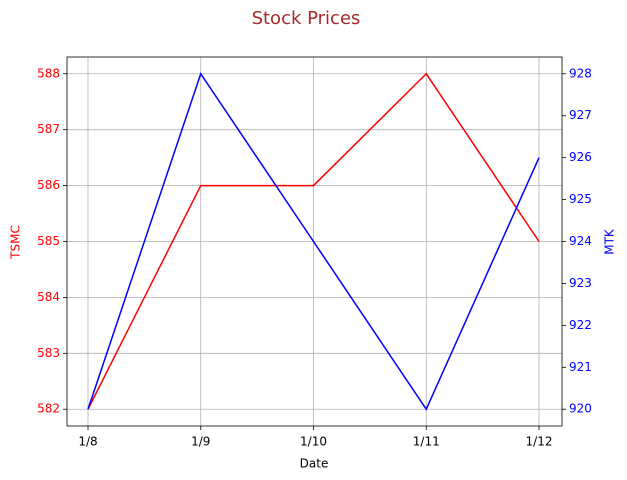 This screenshot has height=480, width=627. I want to click on y-tick-label: 585, so click(48, 241).